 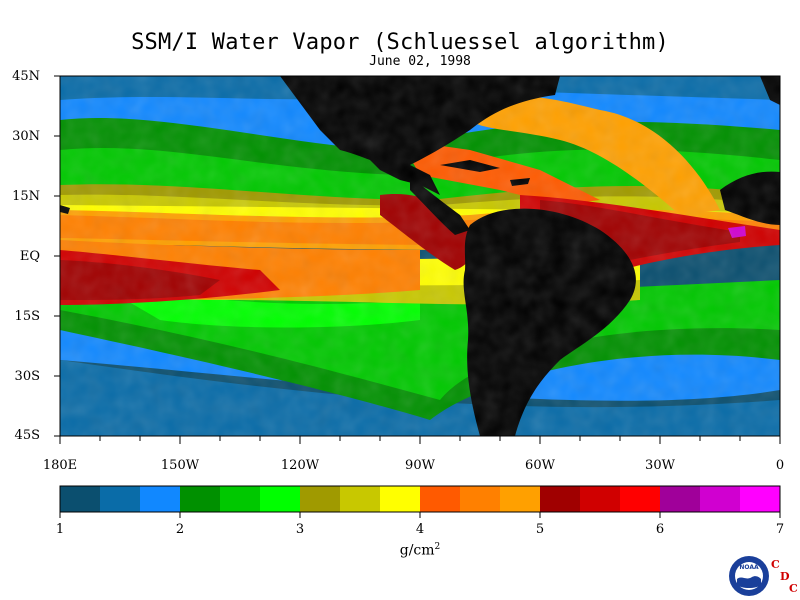 What do you see at coordinates (180, 529) in the screenshot?
I see `colorbar-tick-2: 2` at bounding box center [180, 529].